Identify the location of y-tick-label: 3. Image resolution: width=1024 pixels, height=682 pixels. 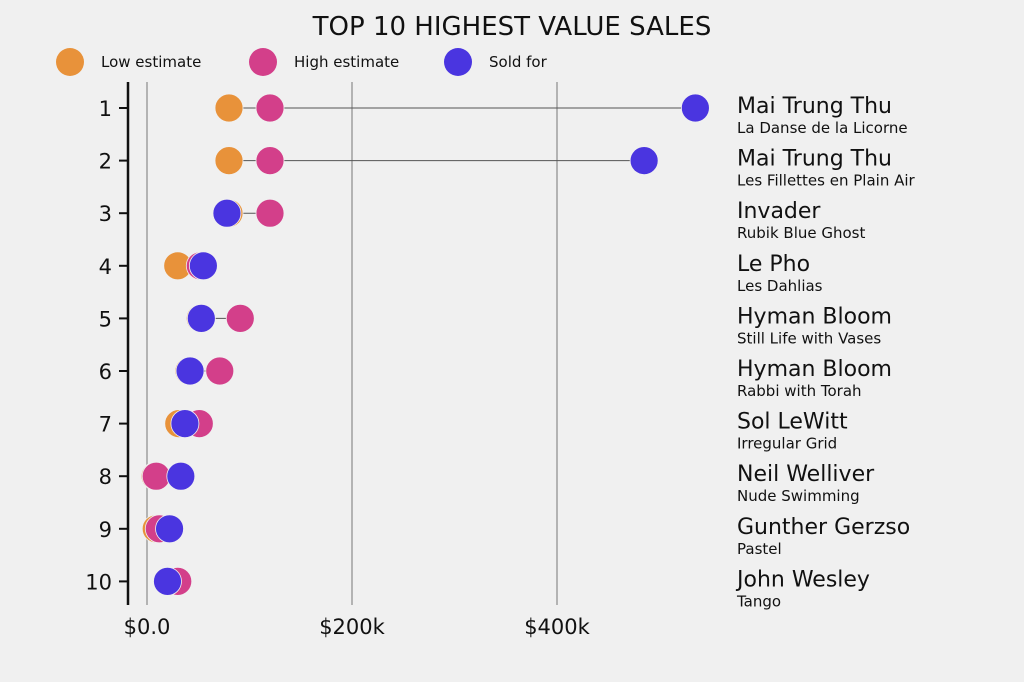
(105, 214).